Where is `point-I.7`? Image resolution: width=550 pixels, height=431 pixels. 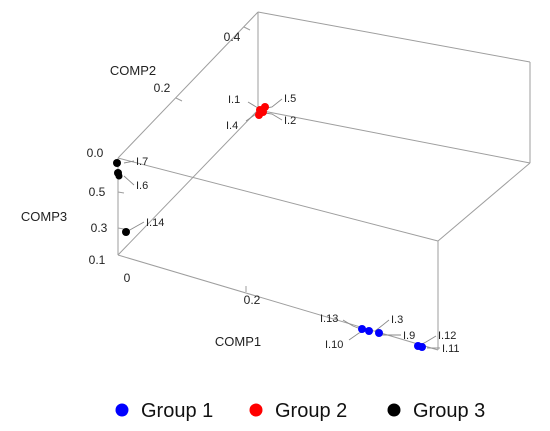
point-I.7 is located at coordinates (117, 163).